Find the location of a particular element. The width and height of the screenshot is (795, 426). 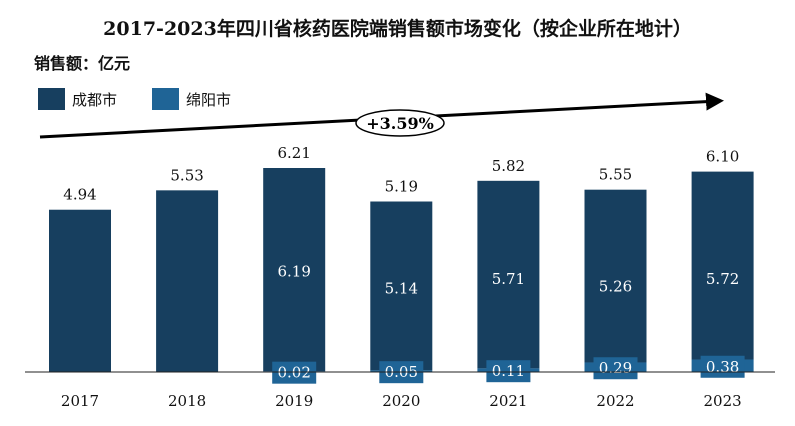

mianyang-label-bg-2019 is located at coordinates (294, 372).